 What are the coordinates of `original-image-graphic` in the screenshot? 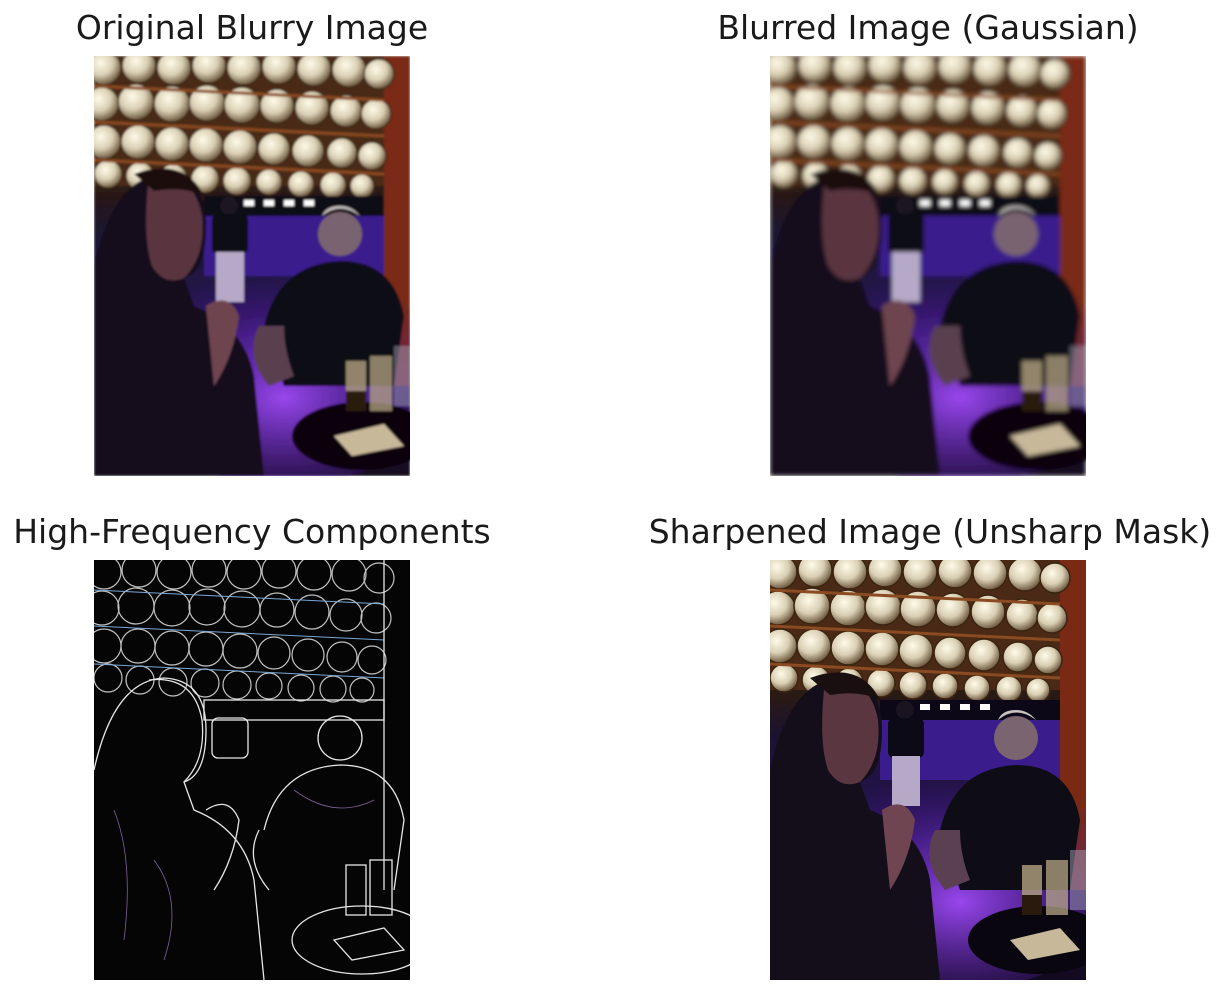 It's located at (252, 266).